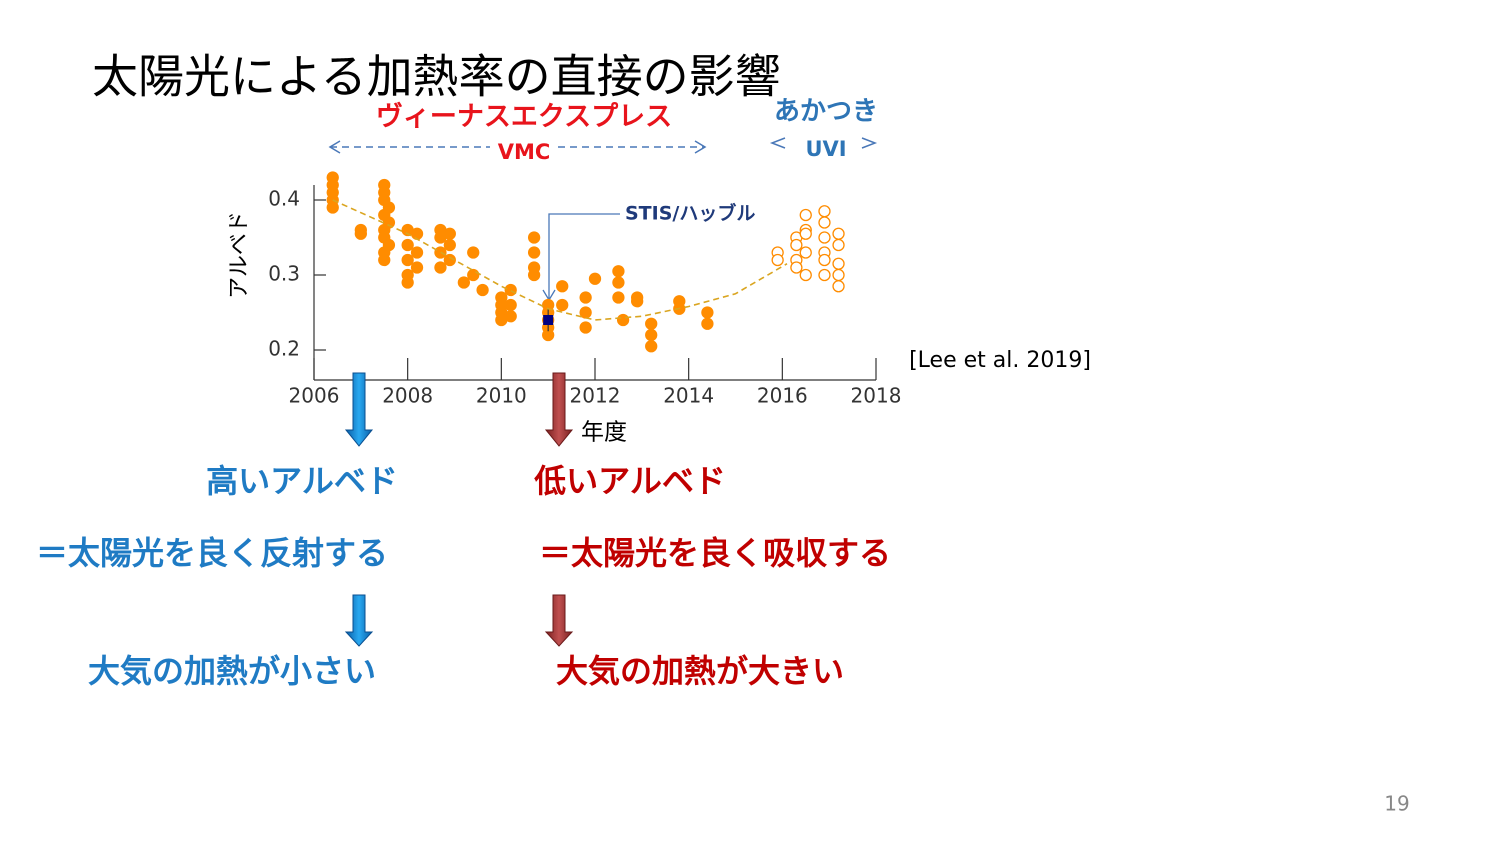 This screenshot has height=843, width=1500. Describe the element at coordinates (715, 553) in the screenshot. I see `right-text: ＝太陽光を良く吸収する` at that location.